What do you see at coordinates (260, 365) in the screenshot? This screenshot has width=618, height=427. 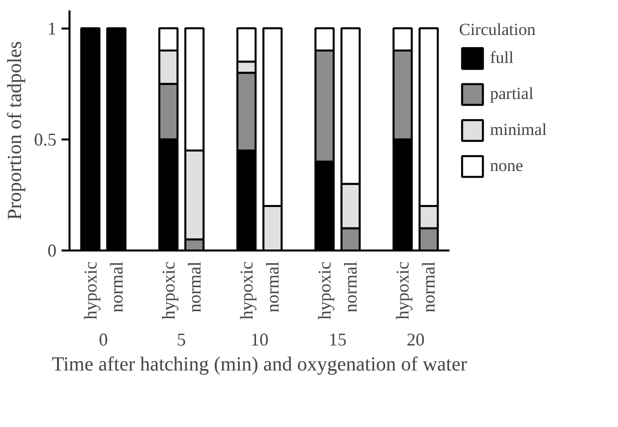 I see `x-axis-title: Time after hatching (min) and oxygenation of water` at bounding box center [260, 365].